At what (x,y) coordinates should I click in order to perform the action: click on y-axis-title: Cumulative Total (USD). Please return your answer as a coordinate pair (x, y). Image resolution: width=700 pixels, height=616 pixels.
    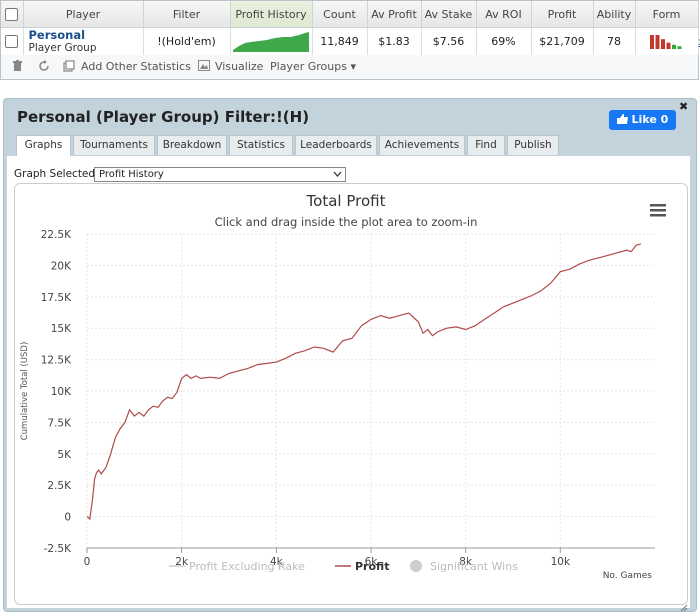
    Looking at the image, I should click on (25, 391).